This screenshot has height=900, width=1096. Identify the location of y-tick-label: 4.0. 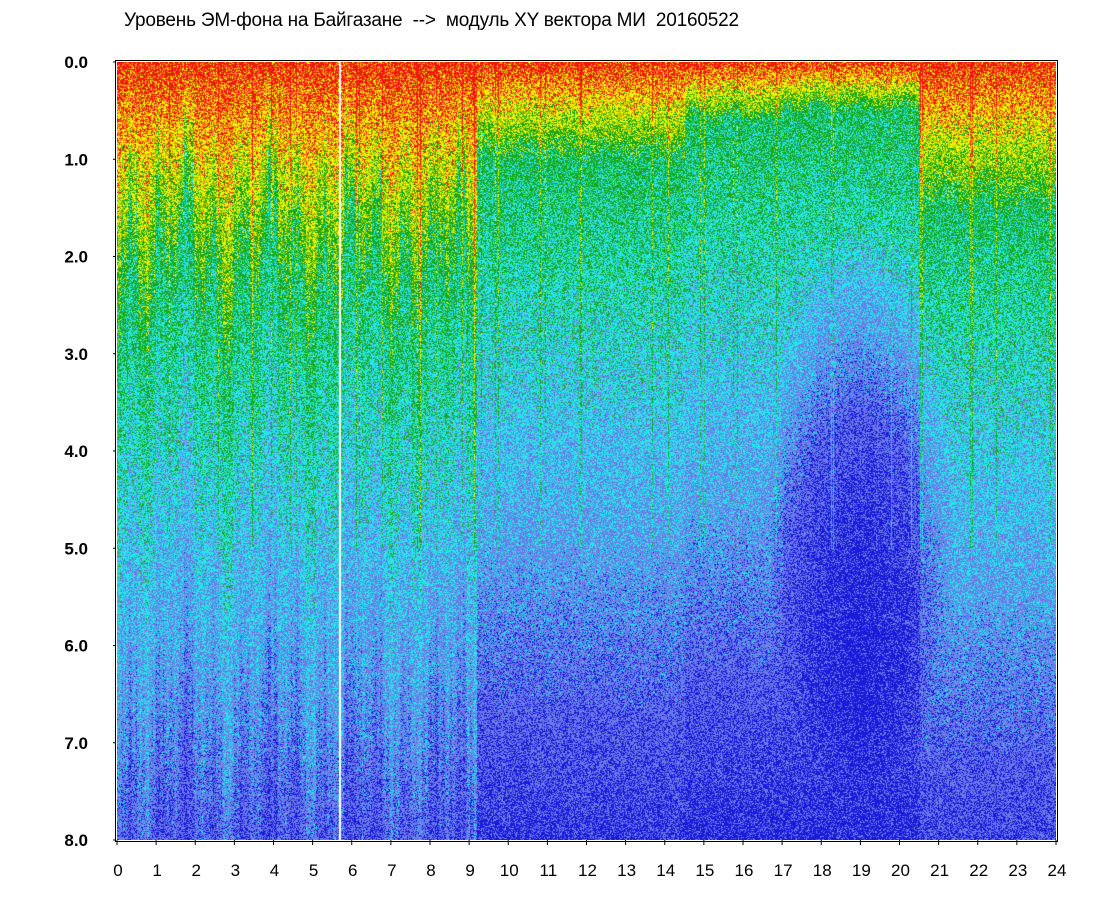
(76, 451).